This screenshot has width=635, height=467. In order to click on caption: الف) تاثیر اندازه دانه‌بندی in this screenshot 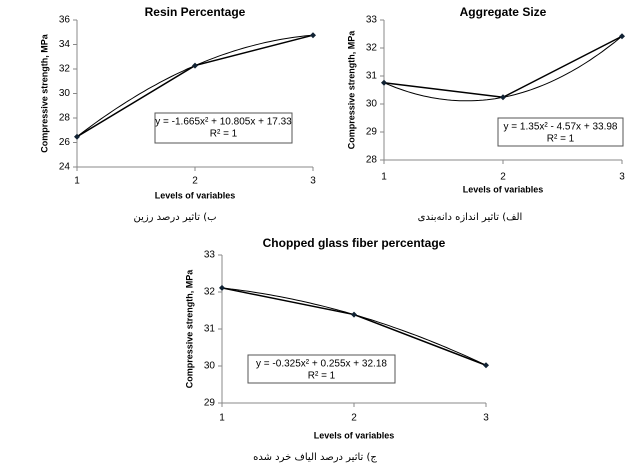, I will do `click(470, 217)`.